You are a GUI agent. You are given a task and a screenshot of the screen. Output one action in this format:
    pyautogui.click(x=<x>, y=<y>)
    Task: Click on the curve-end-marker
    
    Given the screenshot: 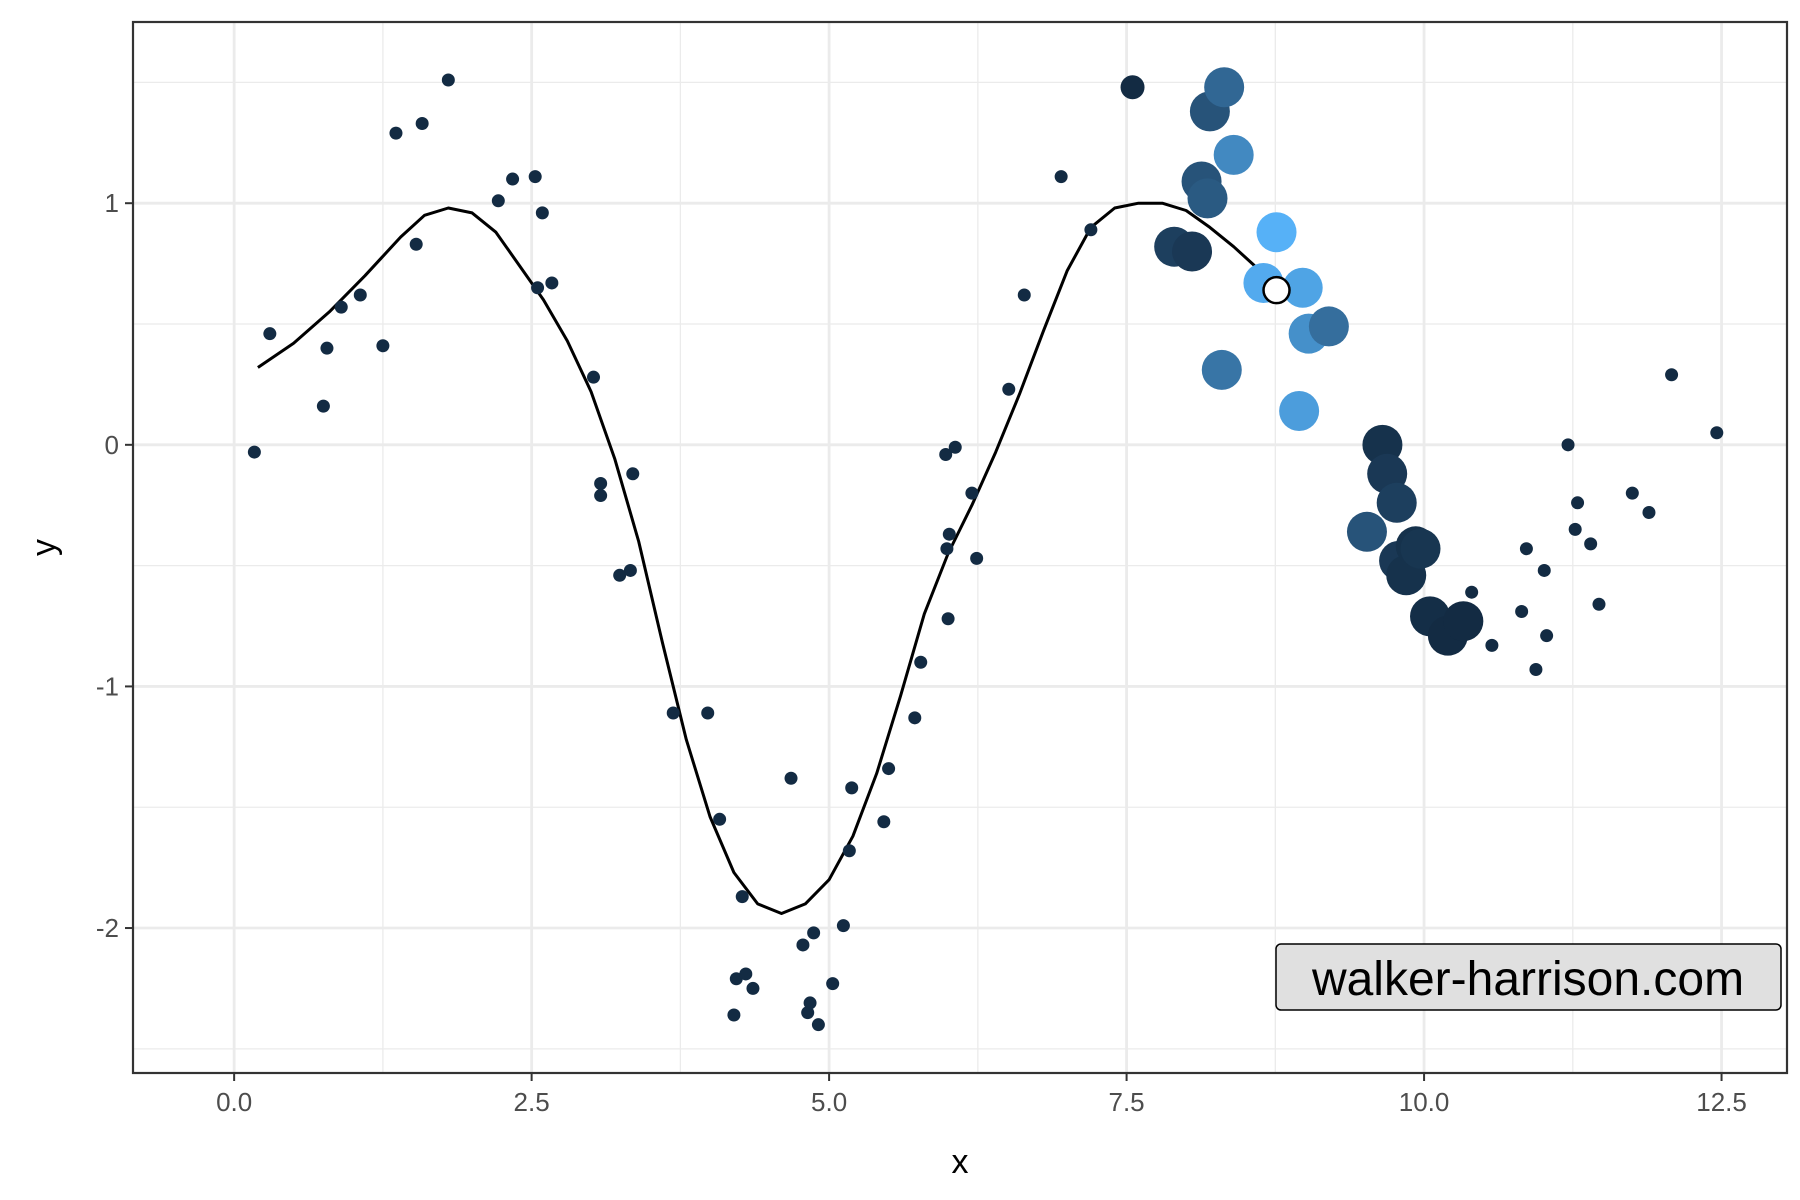 What is the action you would take?
    pyautogui.click(x=1276, y=290)
    